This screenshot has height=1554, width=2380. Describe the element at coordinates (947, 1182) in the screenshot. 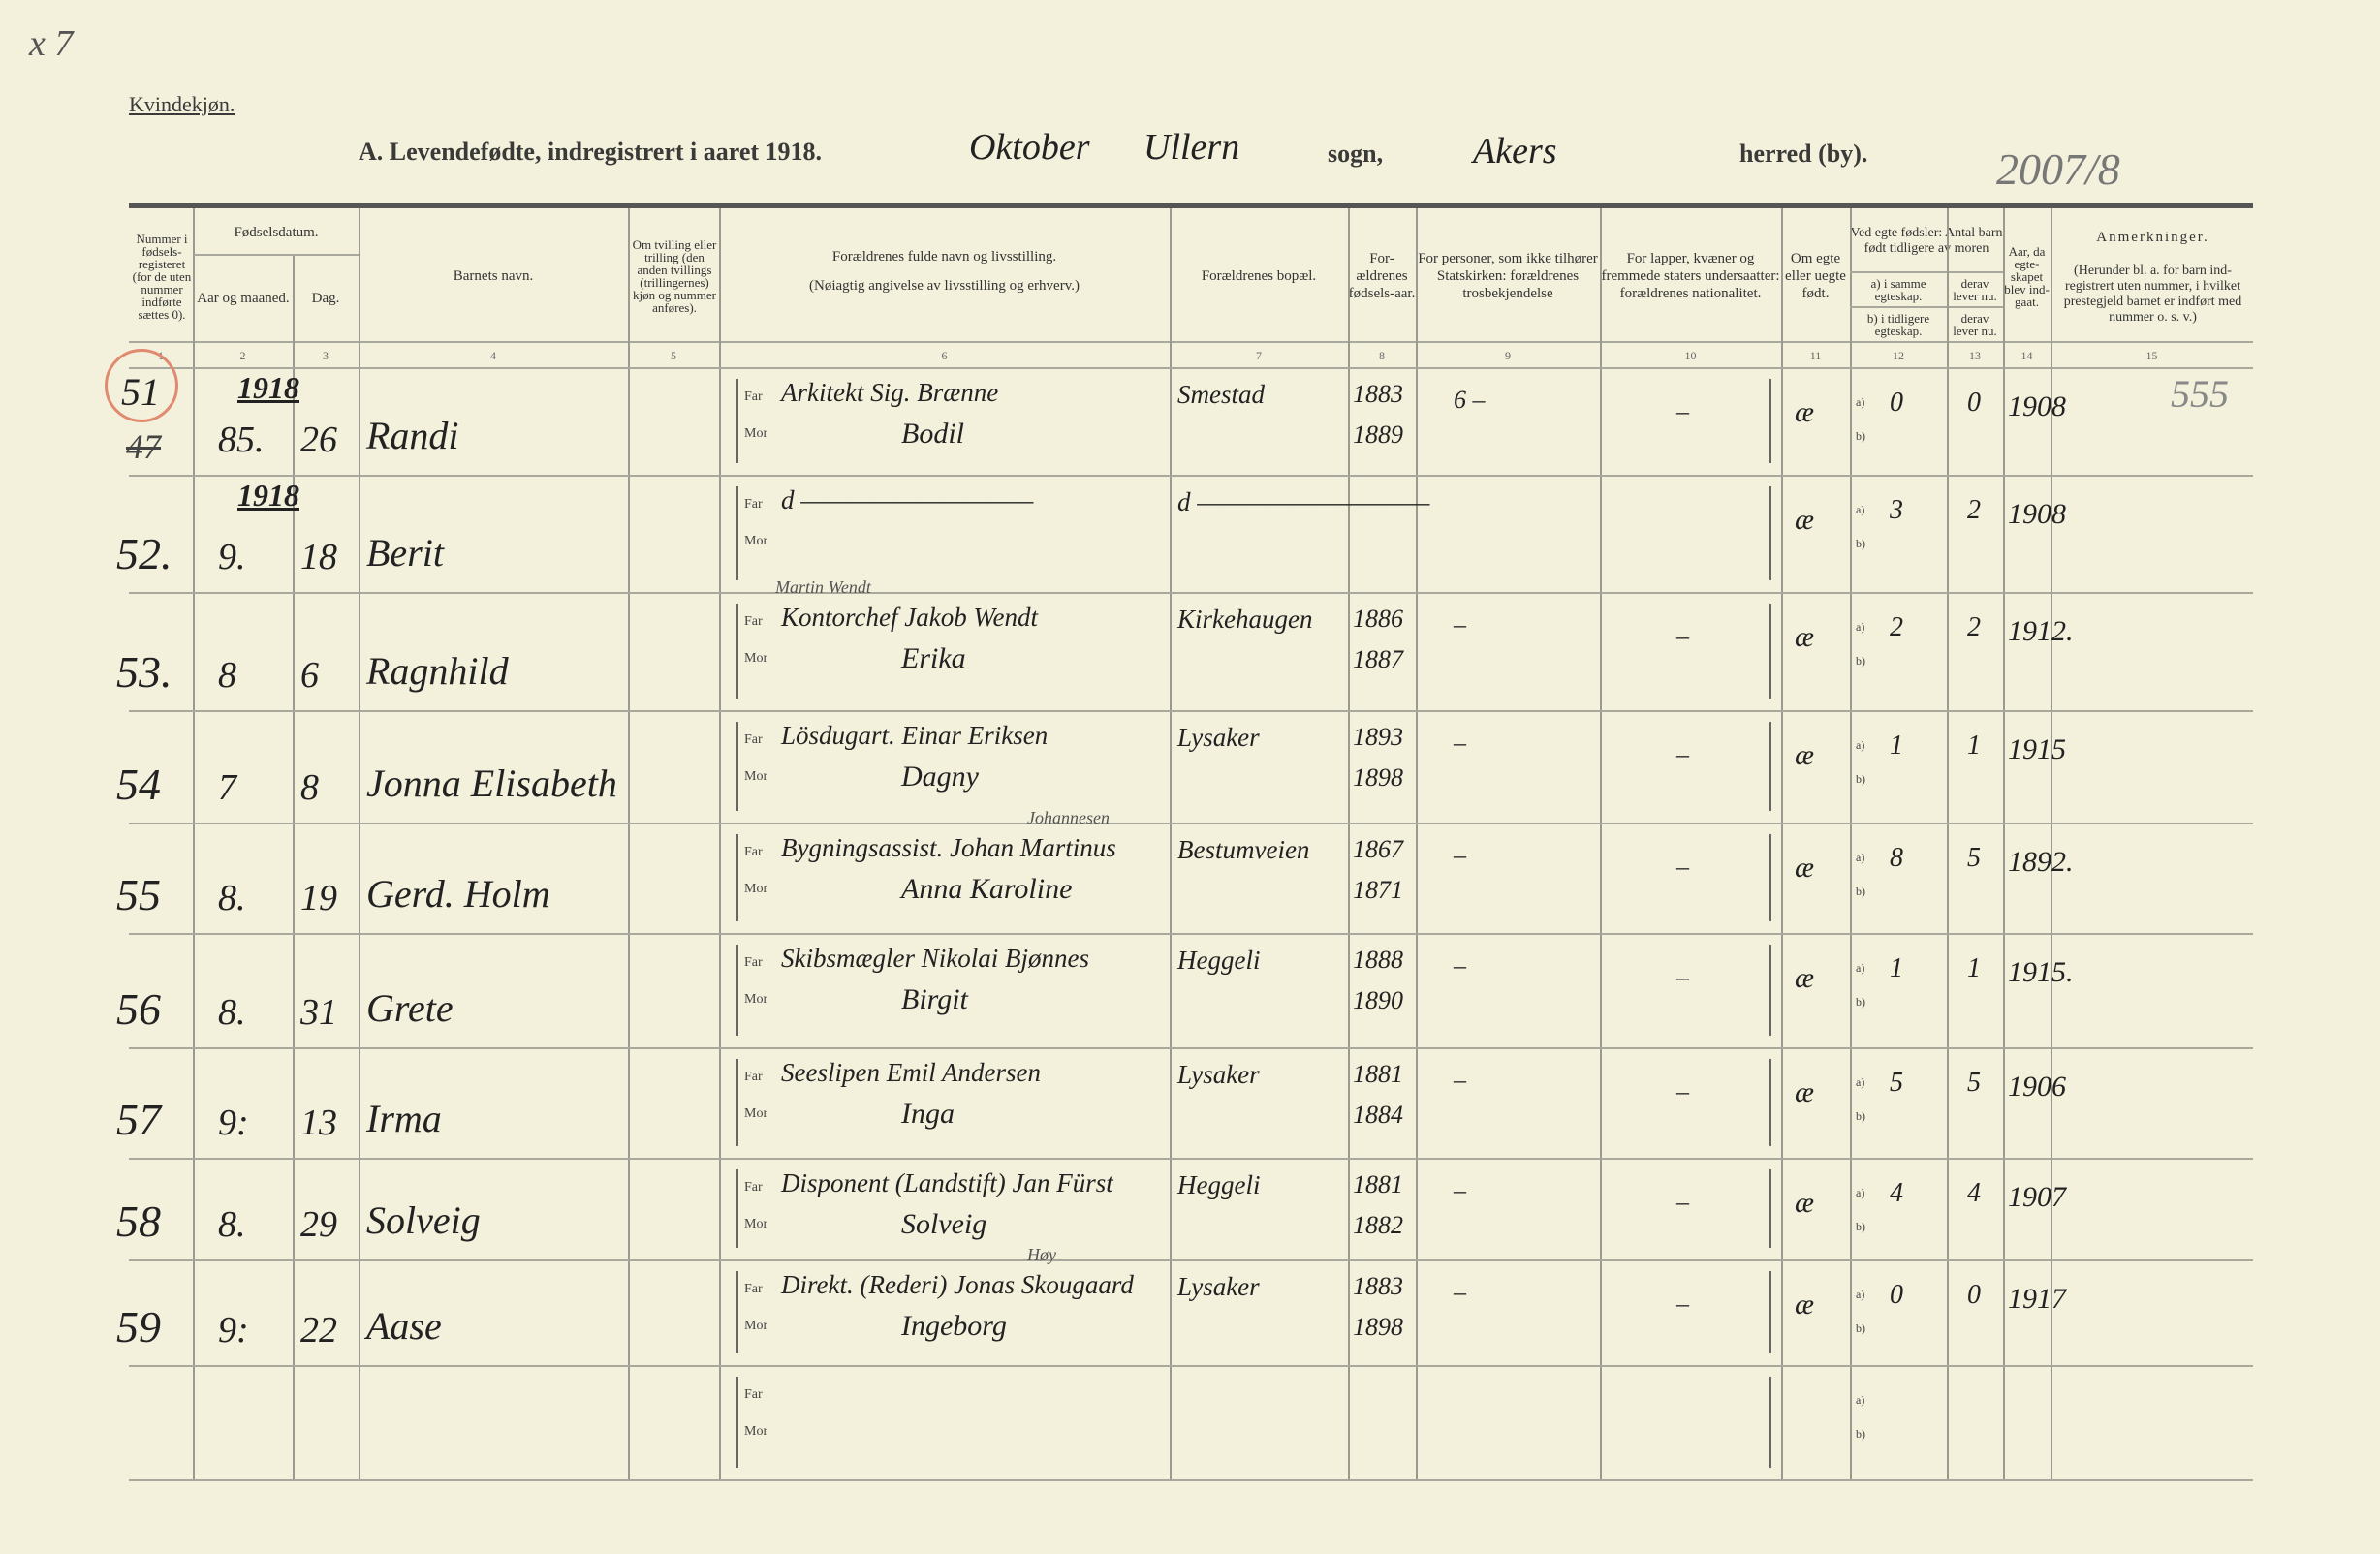

I see `father-name-occupation: Disponent (Landstift) Jan Fürst` at that location.